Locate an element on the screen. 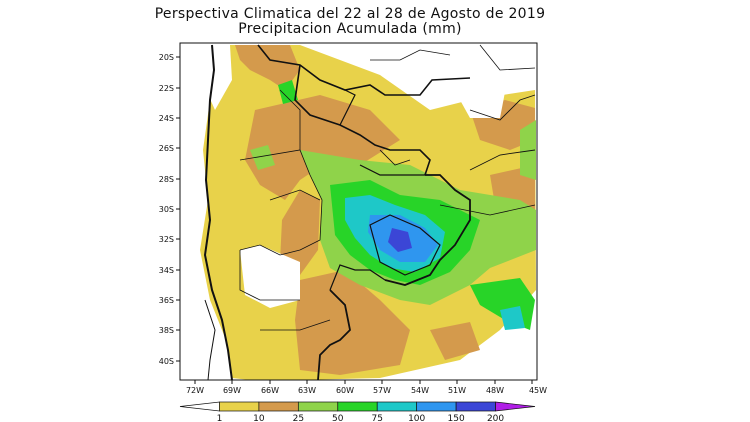 The image size is (750, 422). lat-tick-label: 30S is located at coordinates (166, 209).